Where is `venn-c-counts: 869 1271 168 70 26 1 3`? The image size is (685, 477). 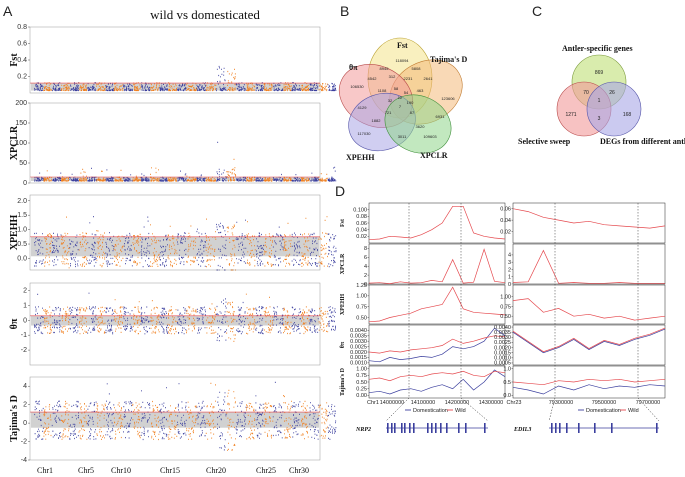
venn-c-counts: 869 1271 168 70 26 1 3 is located at coordinates (598, 96).